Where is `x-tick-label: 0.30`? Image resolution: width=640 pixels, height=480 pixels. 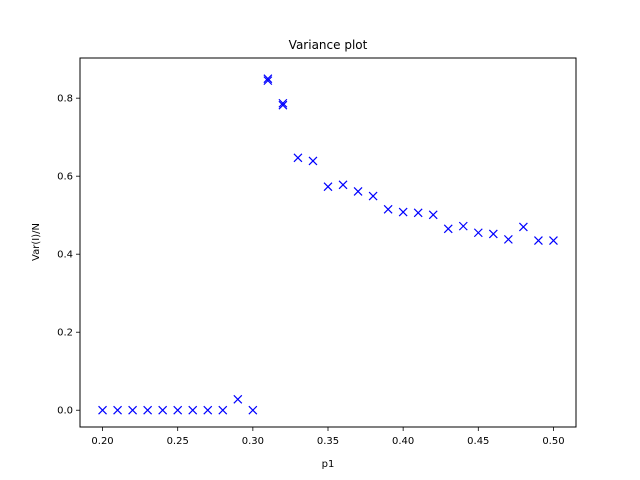 x-tick-label: 0.30 is located at coordinates (253, 441).